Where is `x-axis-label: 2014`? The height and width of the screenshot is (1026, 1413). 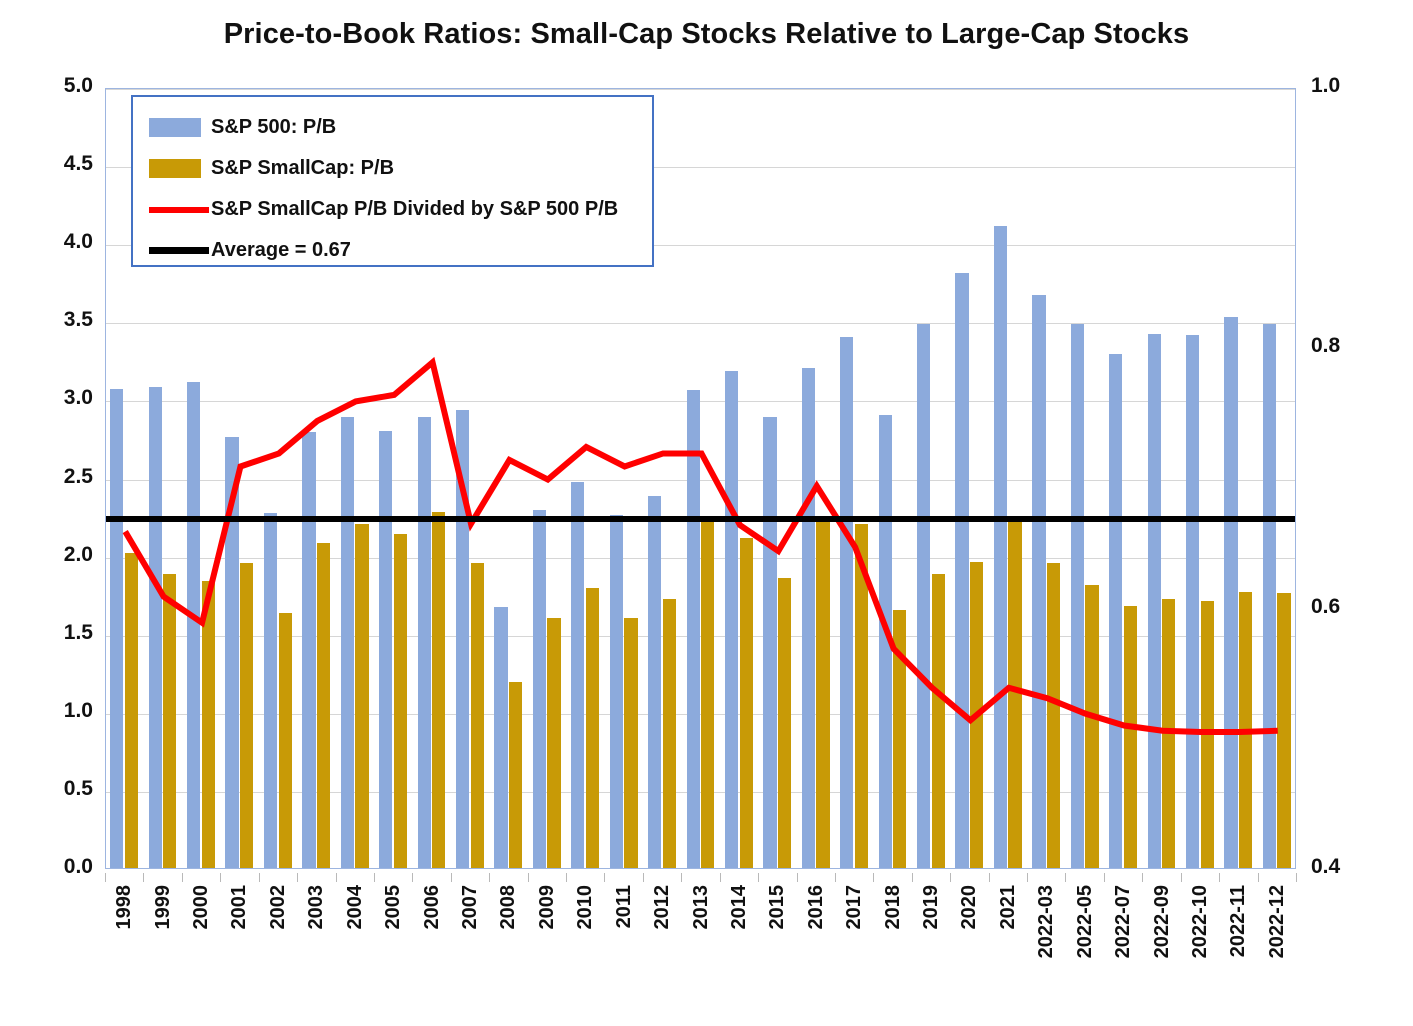
x-axis-label: 2014 is located at coordinates (738, 907).